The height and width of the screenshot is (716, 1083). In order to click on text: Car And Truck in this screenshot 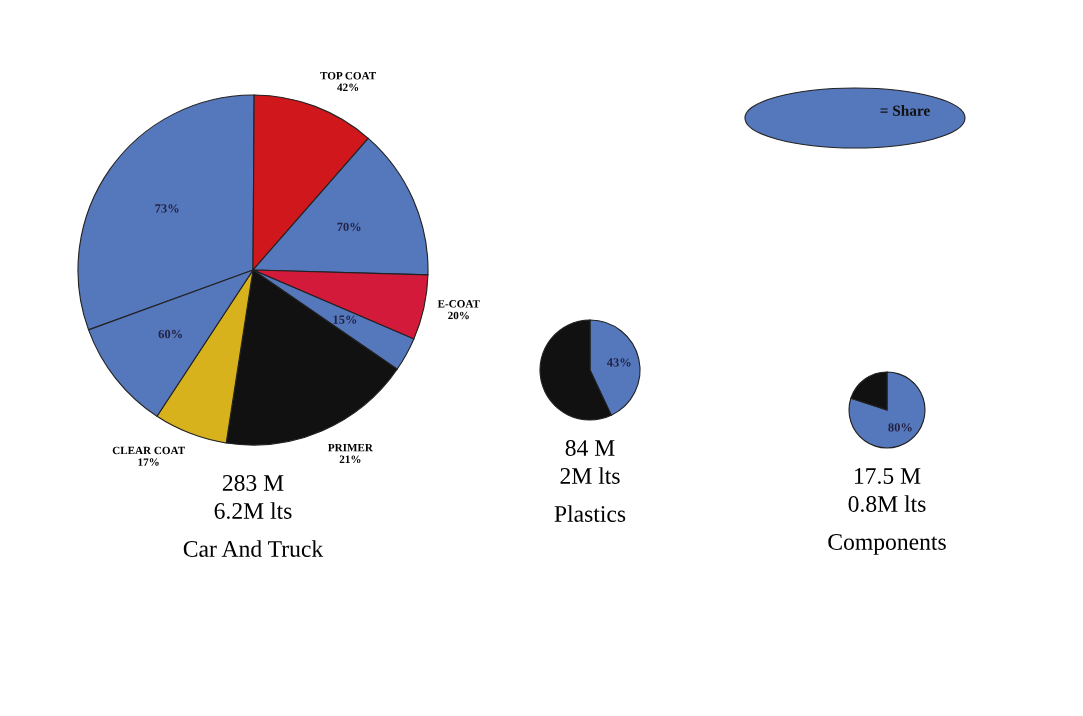, I will do `click(253, 548)`.